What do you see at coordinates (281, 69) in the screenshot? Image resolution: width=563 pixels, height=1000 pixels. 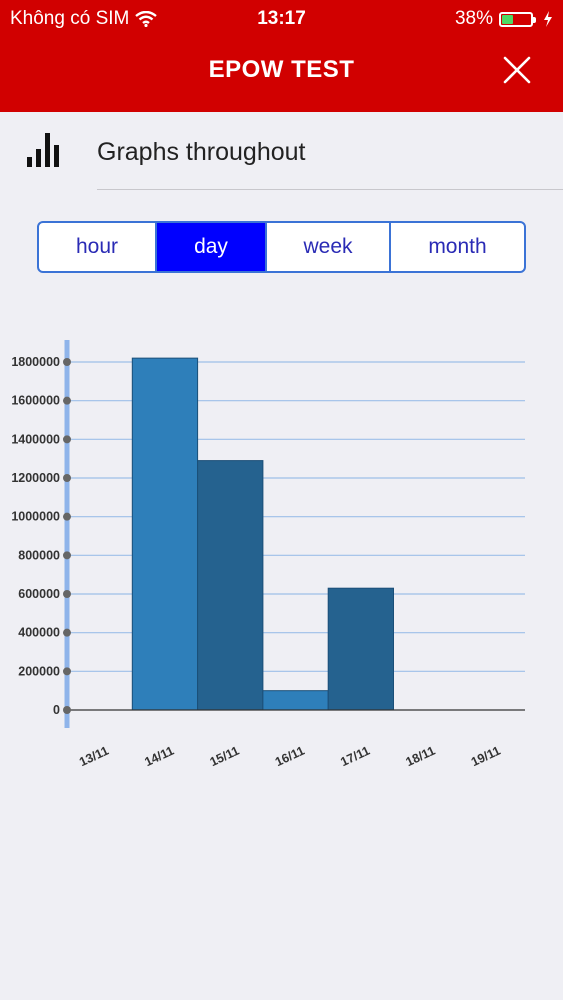 I see `page-title: EPOW TEST` at bounding box center [281, 69].